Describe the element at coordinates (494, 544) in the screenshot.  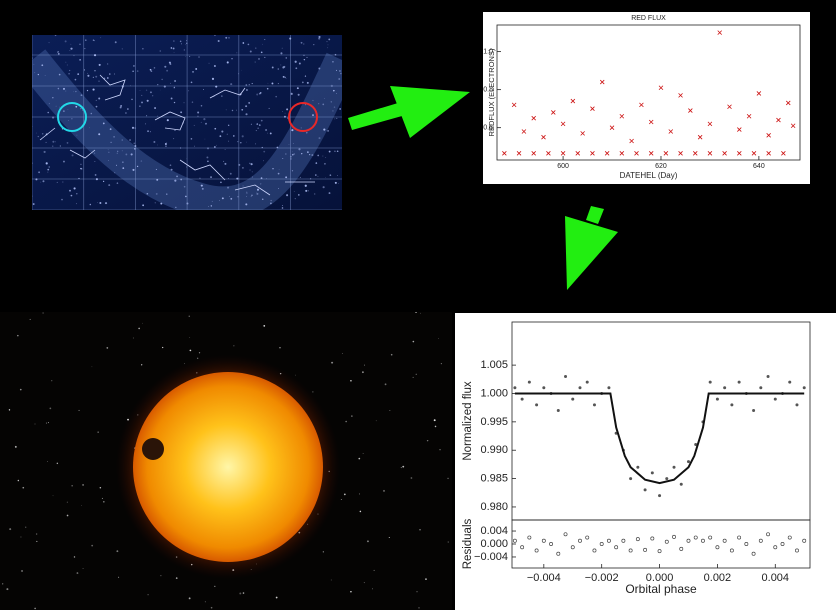
I see `y-tick-label: 0.000` at that location.